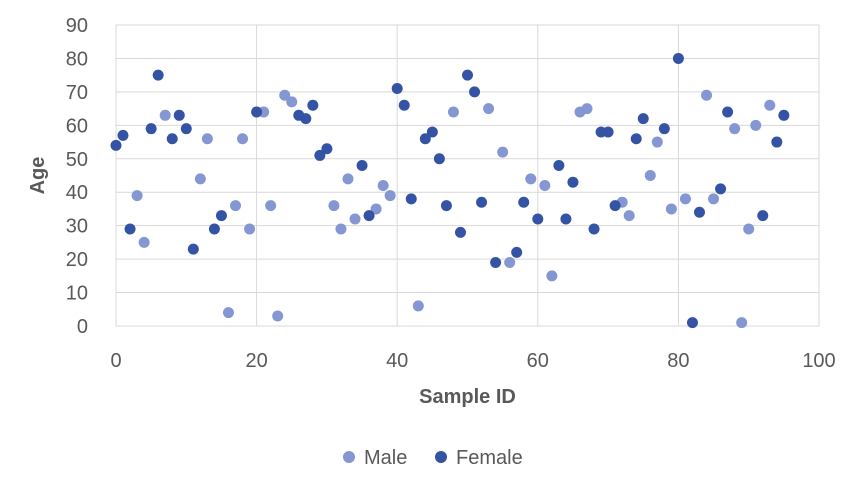 This screenshot has width=863, height=492. I want to click on y-tick-label: 20, so click(77, 260).